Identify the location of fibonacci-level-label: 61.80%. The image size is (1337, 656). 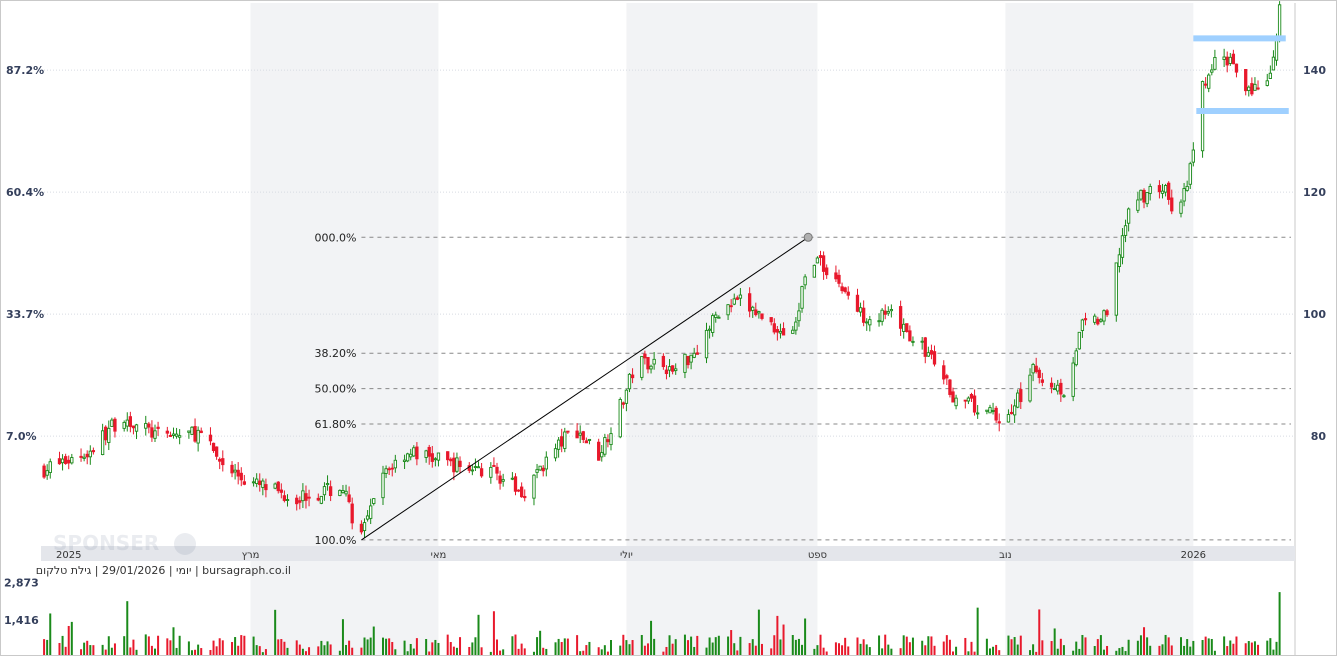
(335, 424).